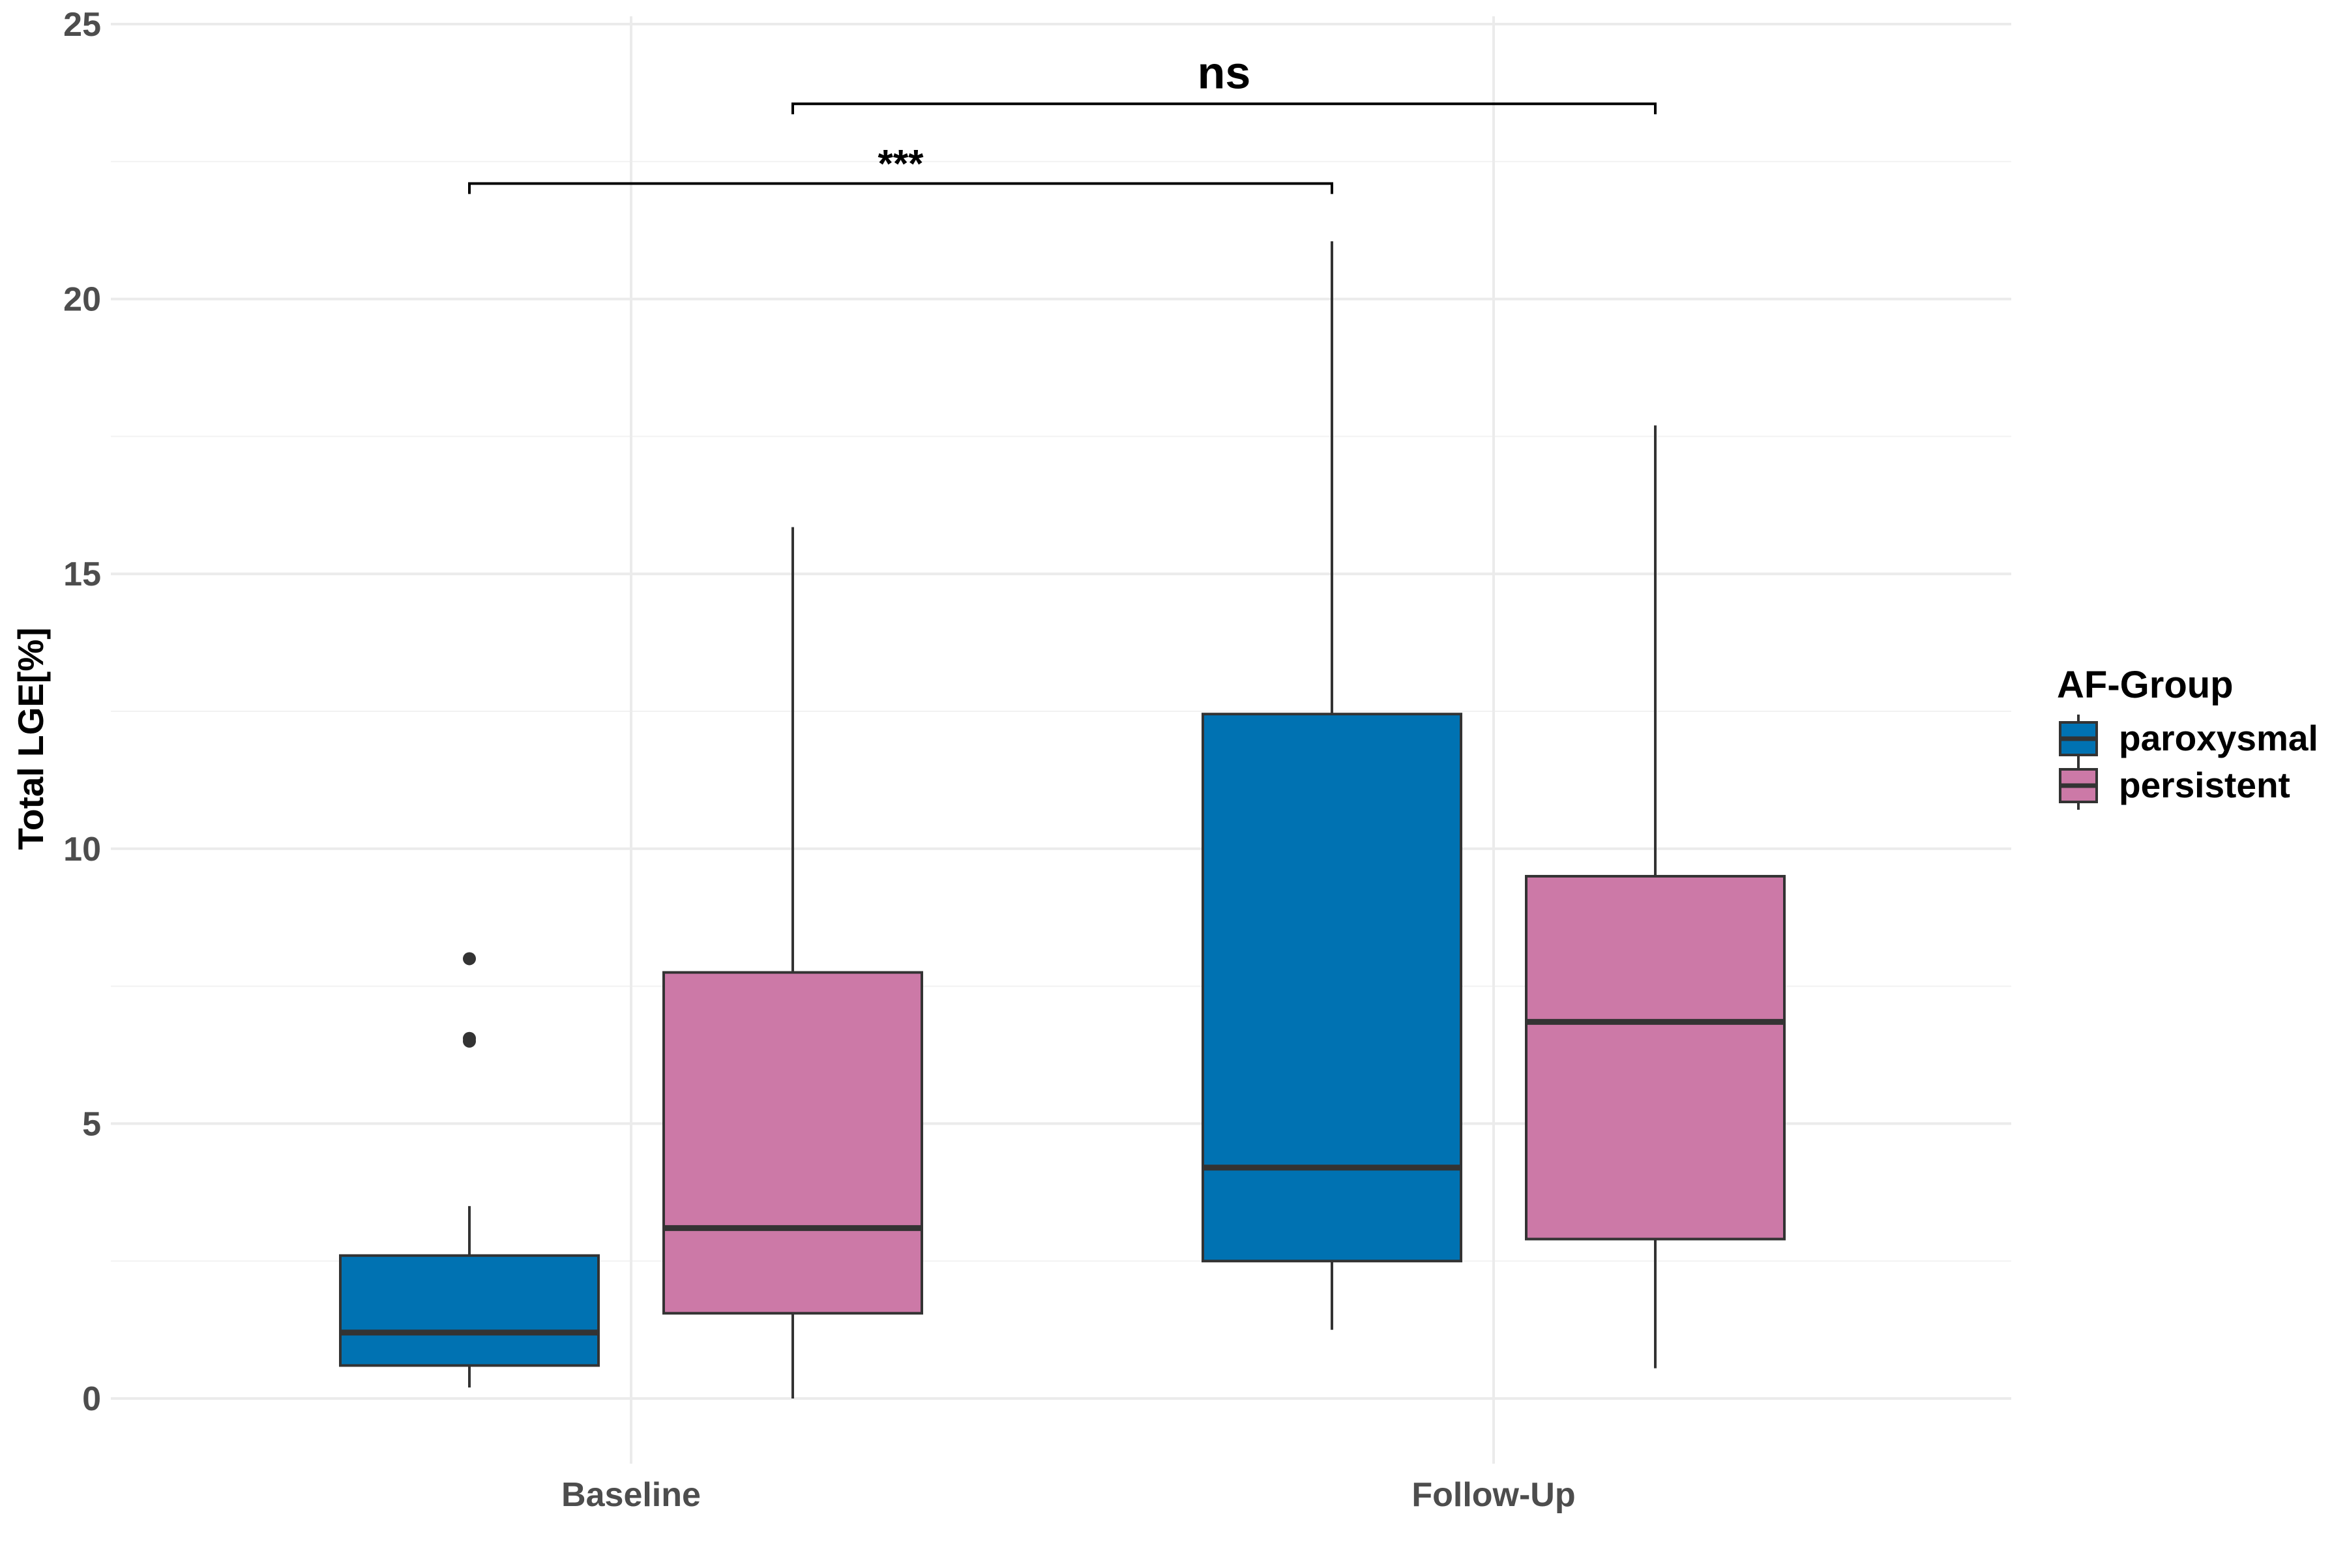  What do you see at coordinates (2218, 738) in the screenshot?
I see `legend-label: paroxysmal` at bounding box center [2218, 738].